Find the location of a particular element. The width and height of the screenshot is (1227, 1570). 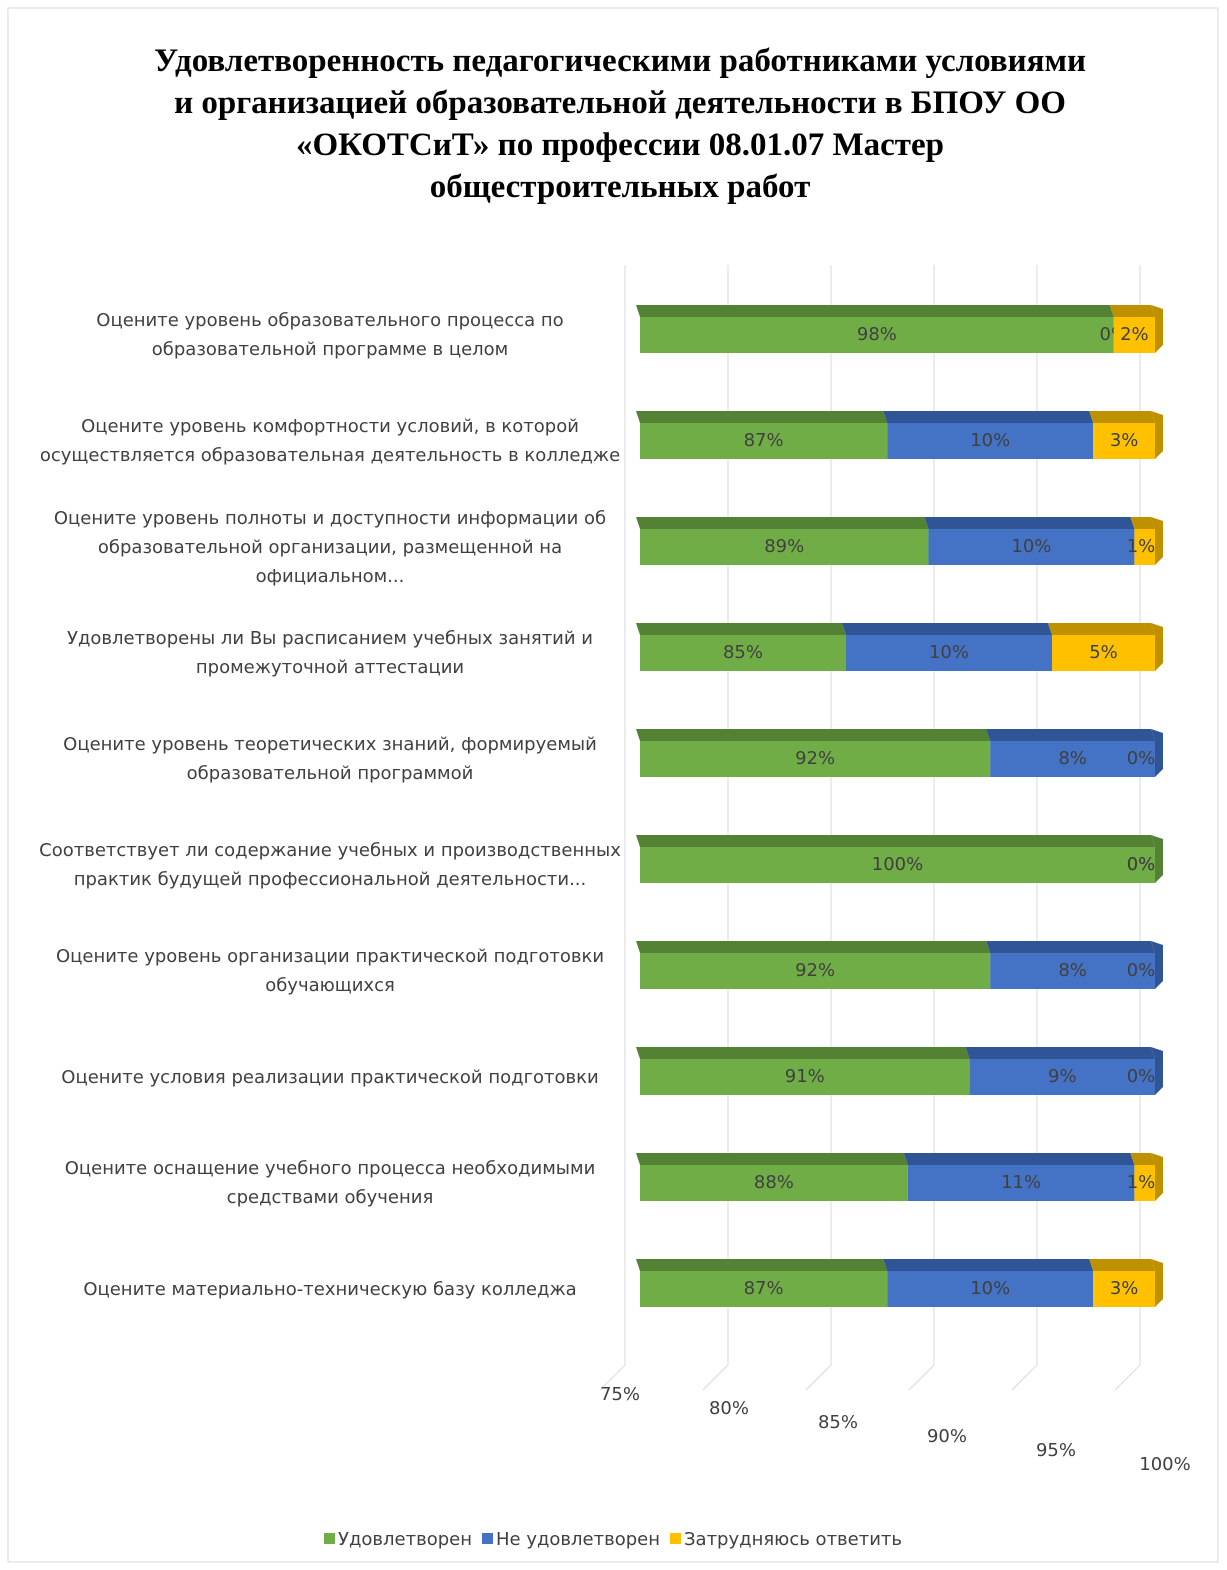

data-label: 8% is located at coordinates (1072, 758).